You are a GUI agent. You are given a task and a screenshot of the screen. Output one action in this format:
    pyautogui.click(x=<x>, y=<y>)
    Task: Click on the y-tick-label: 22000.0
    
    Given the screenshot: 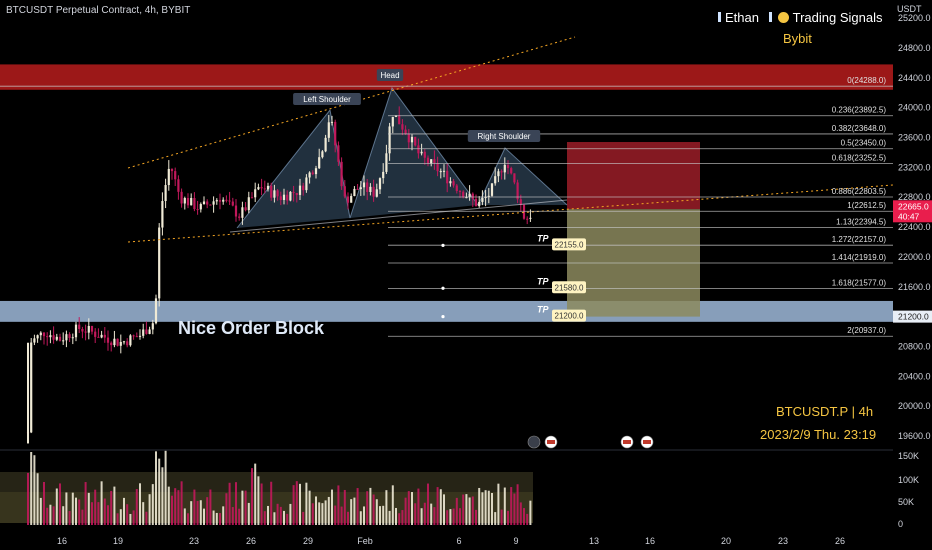 What is the action you would take?
    pyautogui.click(x=914, y=257)
    